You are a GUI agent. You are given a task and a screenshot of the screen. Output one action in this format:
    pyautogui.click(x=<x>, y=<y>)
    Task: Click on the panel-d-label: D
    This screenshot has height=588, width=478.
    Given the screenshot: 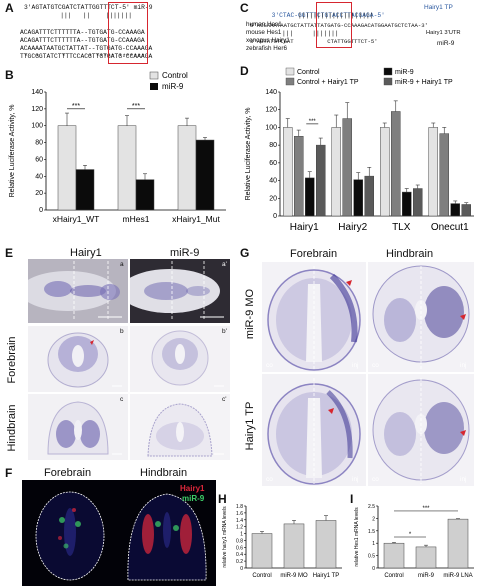 What is the action you would take?
    pyautogui.click(x=244, y=71)
    